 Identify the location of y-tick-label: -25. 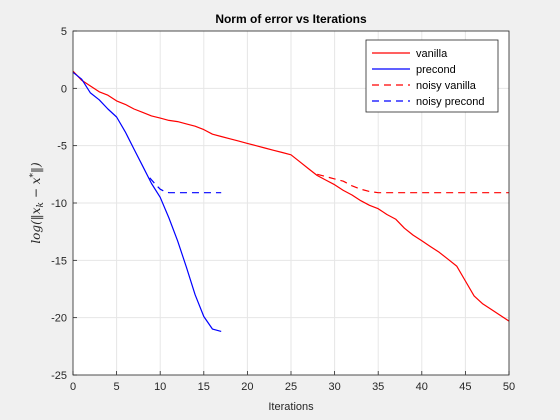
(59, 376).